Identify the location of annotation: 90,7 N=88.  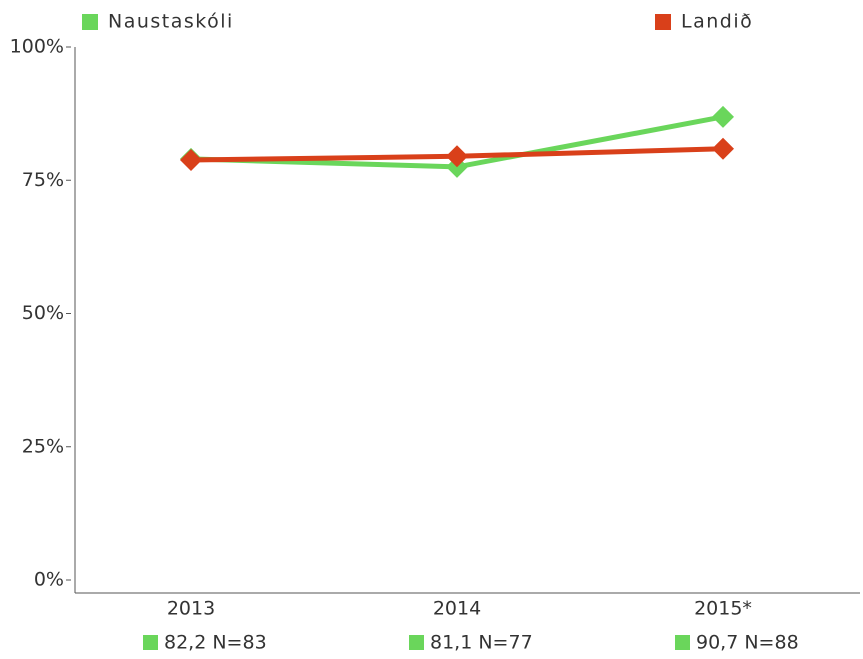
(747, 643).